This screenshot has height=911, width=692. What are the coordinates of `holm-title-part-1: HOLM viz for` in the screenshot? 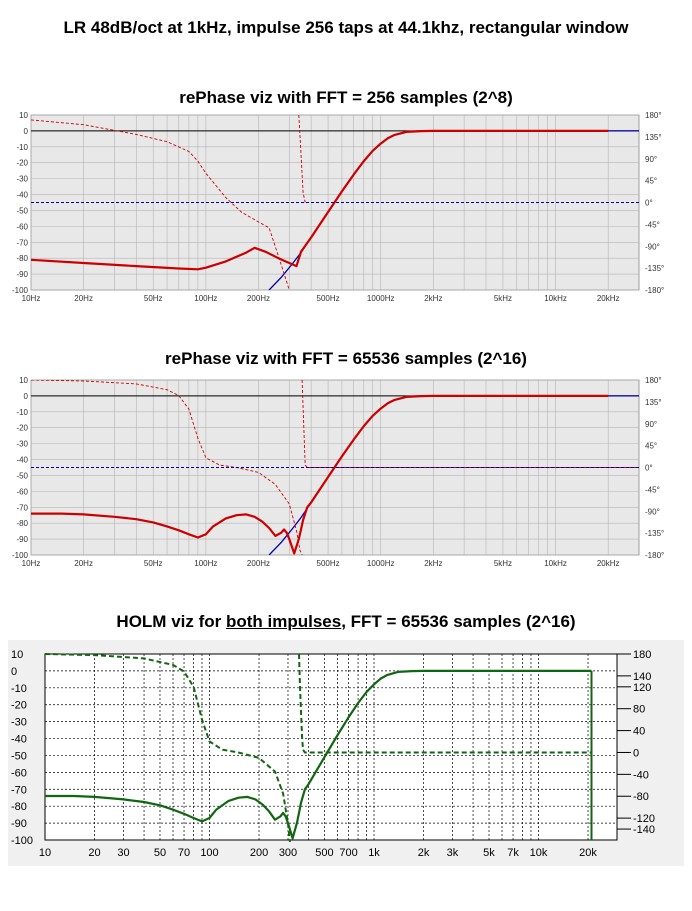 It's located at (171, 621).